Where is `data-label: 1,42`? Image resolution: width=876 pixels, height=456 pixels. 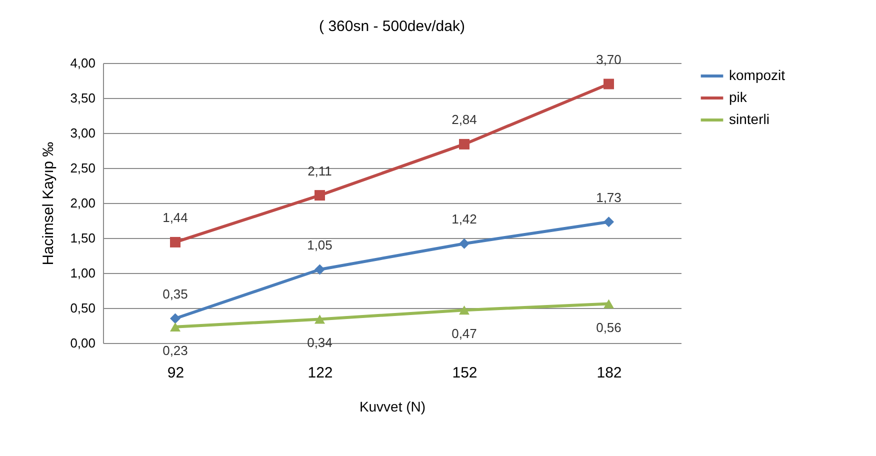 data-label: 1,42 is located at coordinates (464, 219).